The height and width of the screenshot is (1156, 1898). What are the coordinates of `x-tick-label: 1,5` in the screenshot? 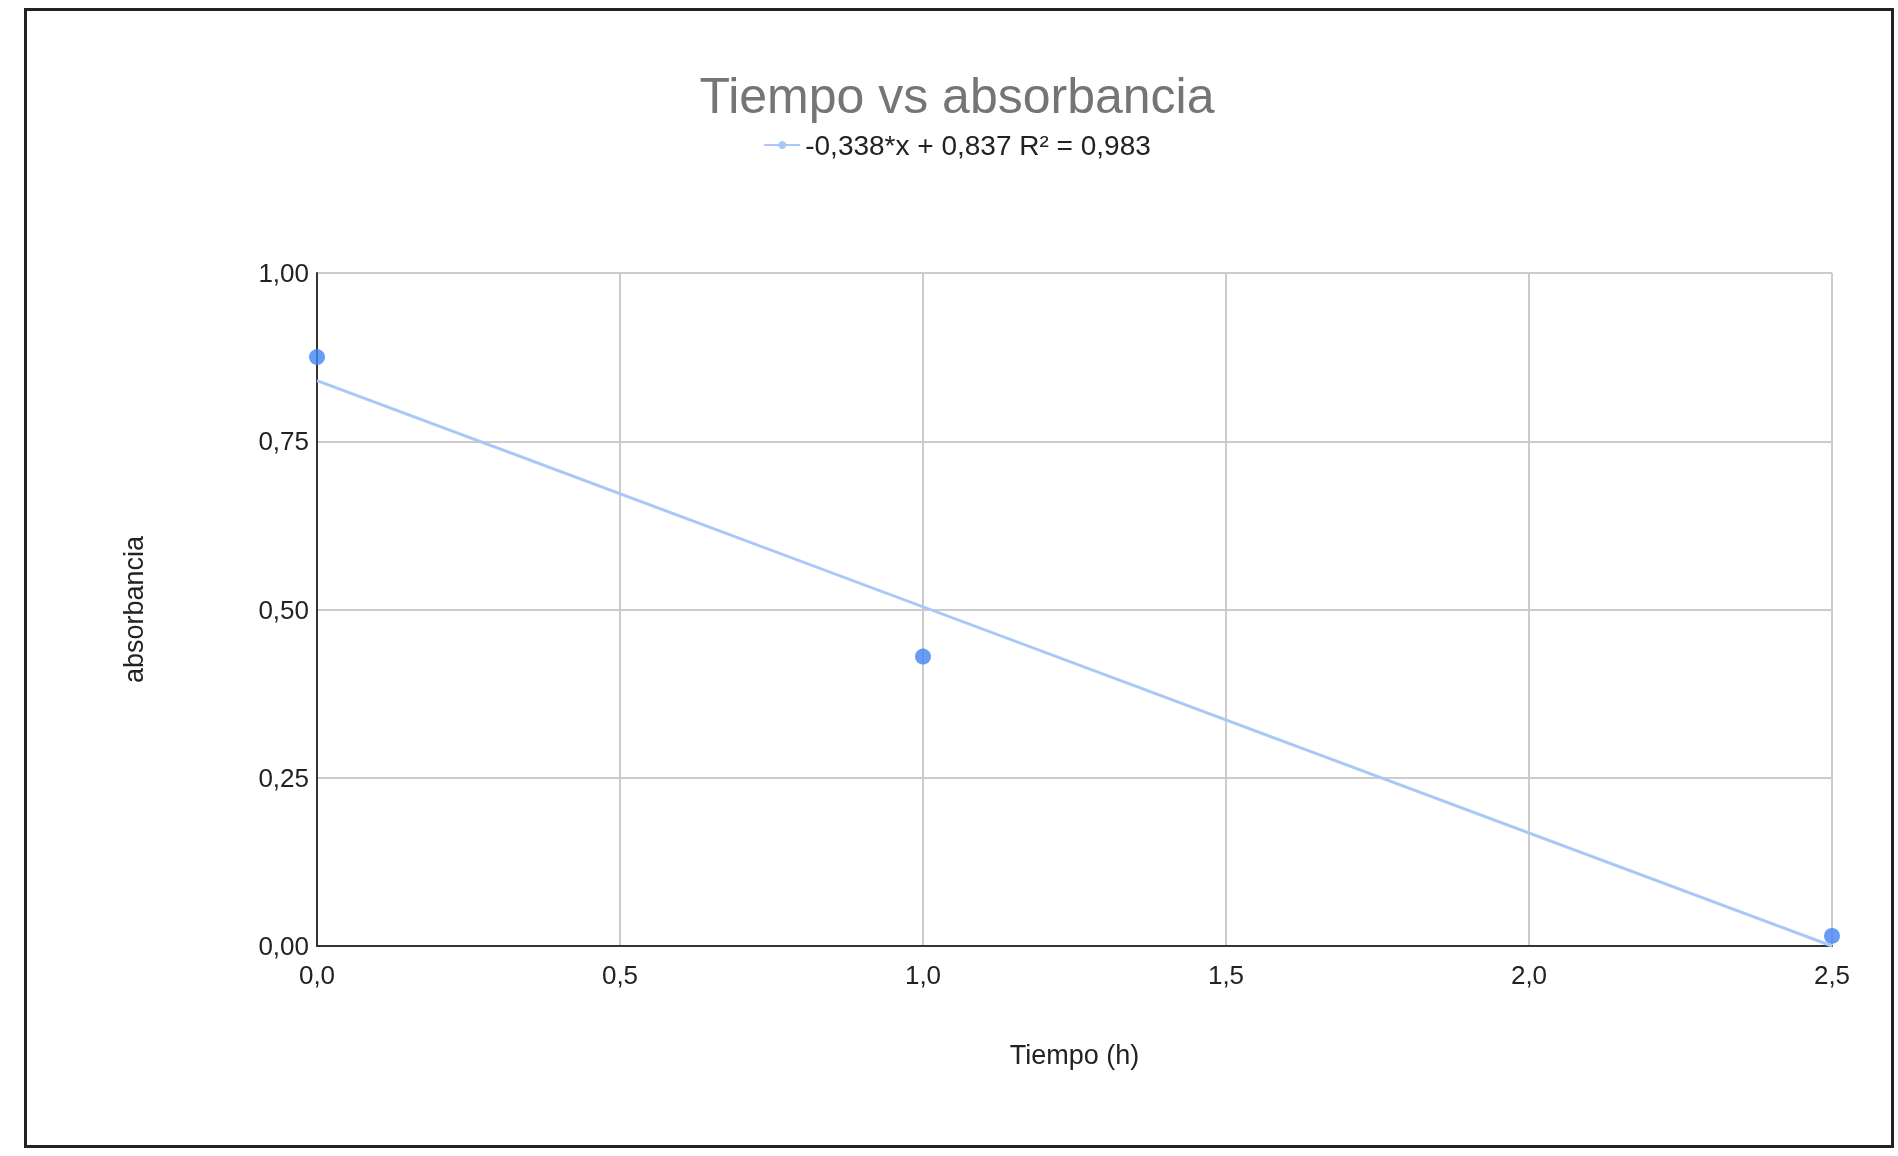 It's located at (1226, 975).